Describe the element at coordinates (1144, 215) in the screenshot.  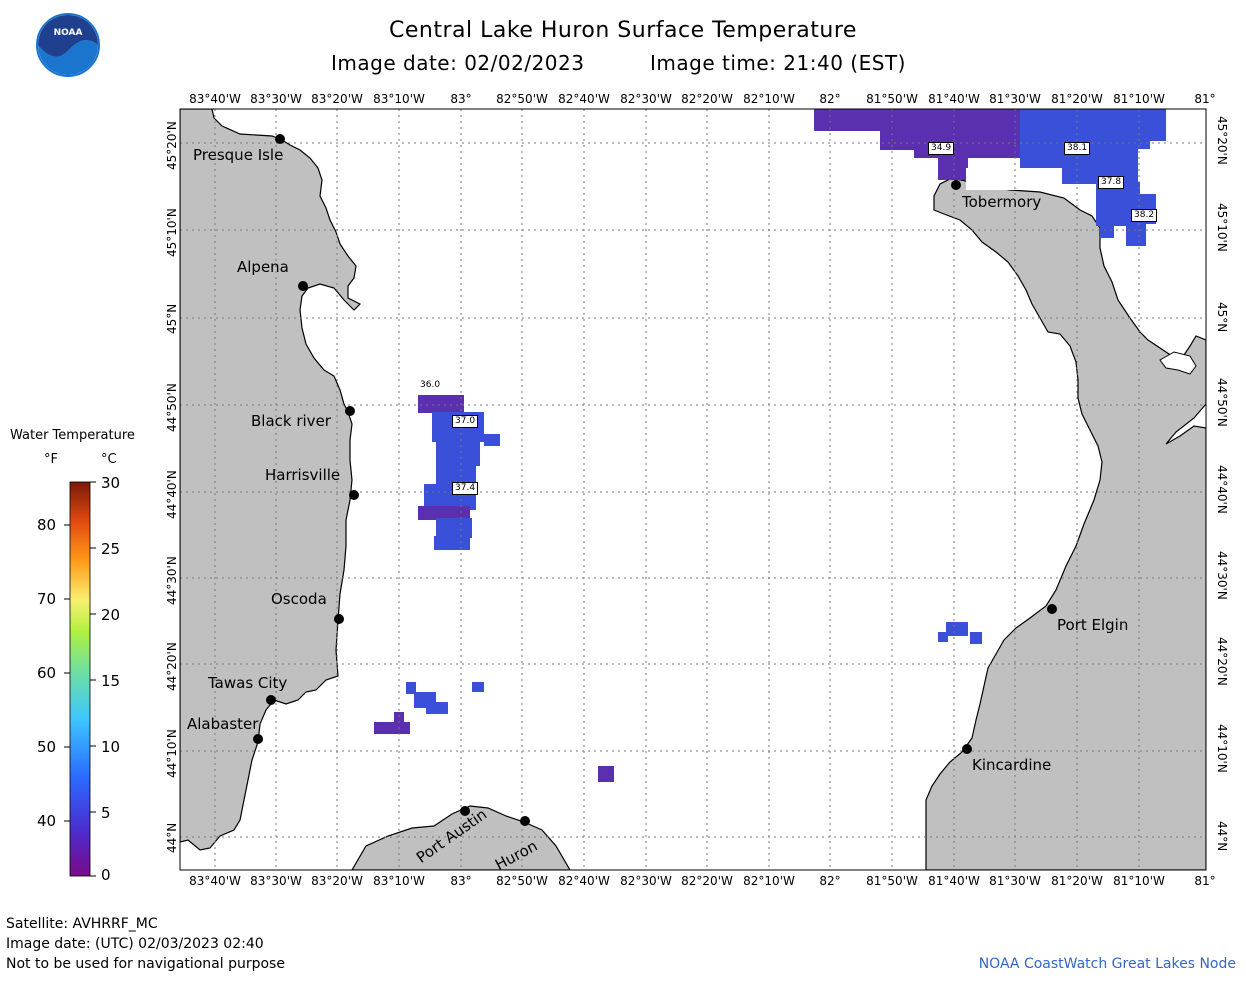
I see `sst-value-label: 38.2` at that location.